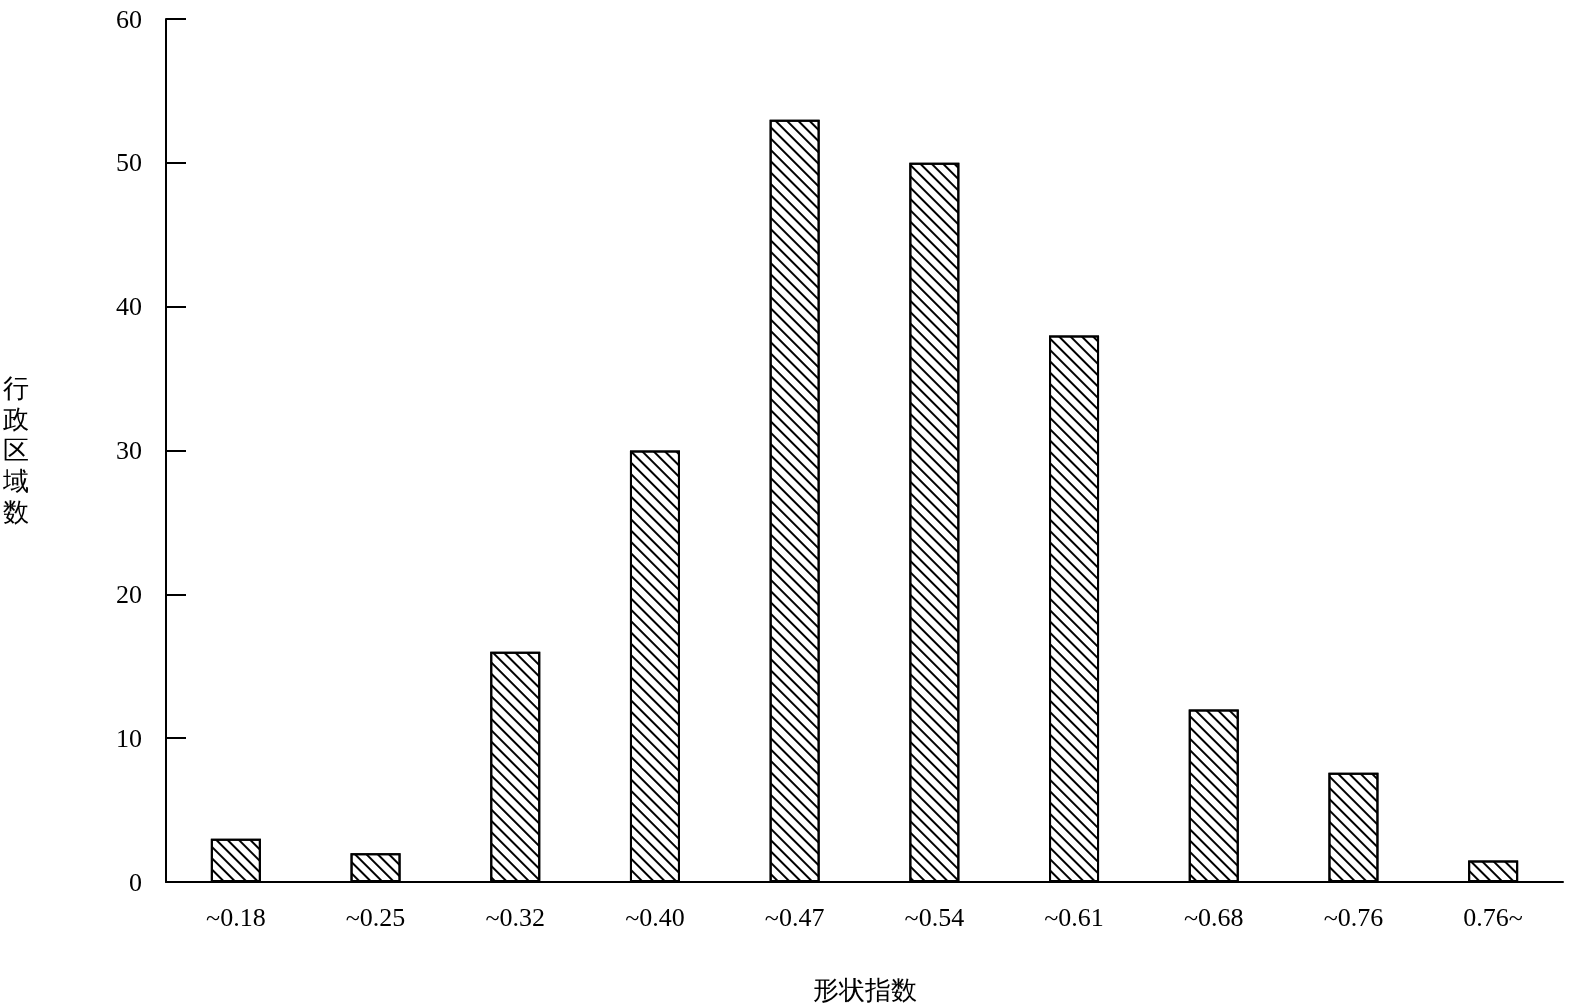  I want to click on y-tick-label: 40, so click(129, 307).